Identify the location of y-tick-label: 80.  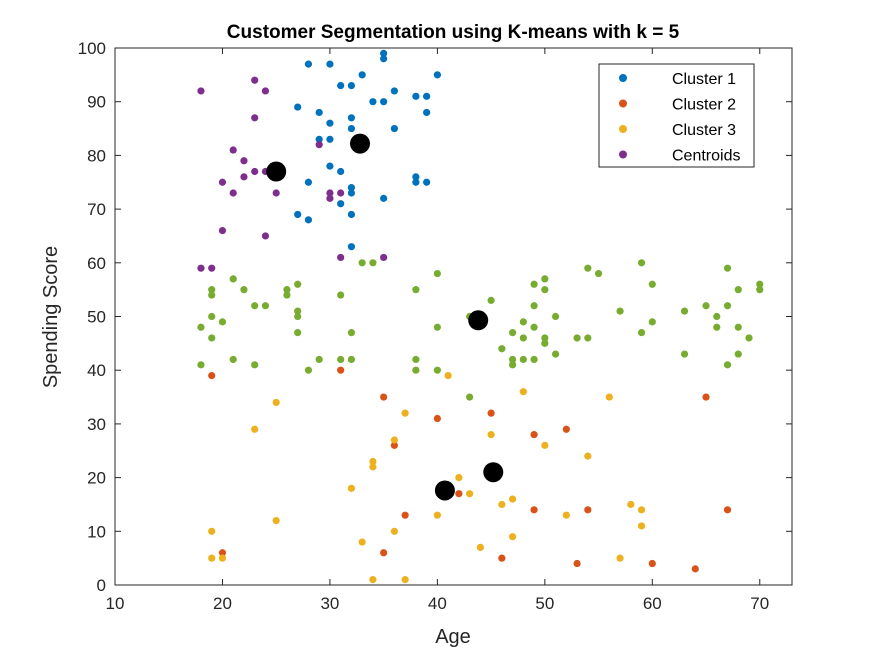
(96, 155).